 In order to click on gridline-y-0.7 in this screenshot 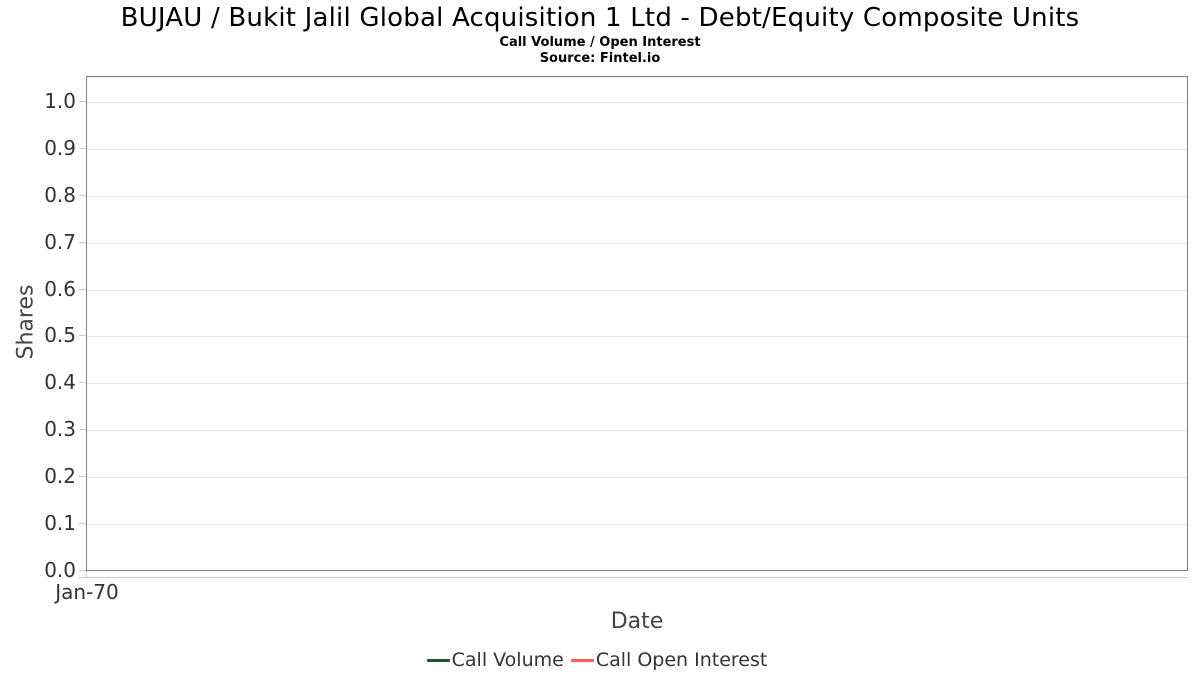, I will do `click(637, 243)`.